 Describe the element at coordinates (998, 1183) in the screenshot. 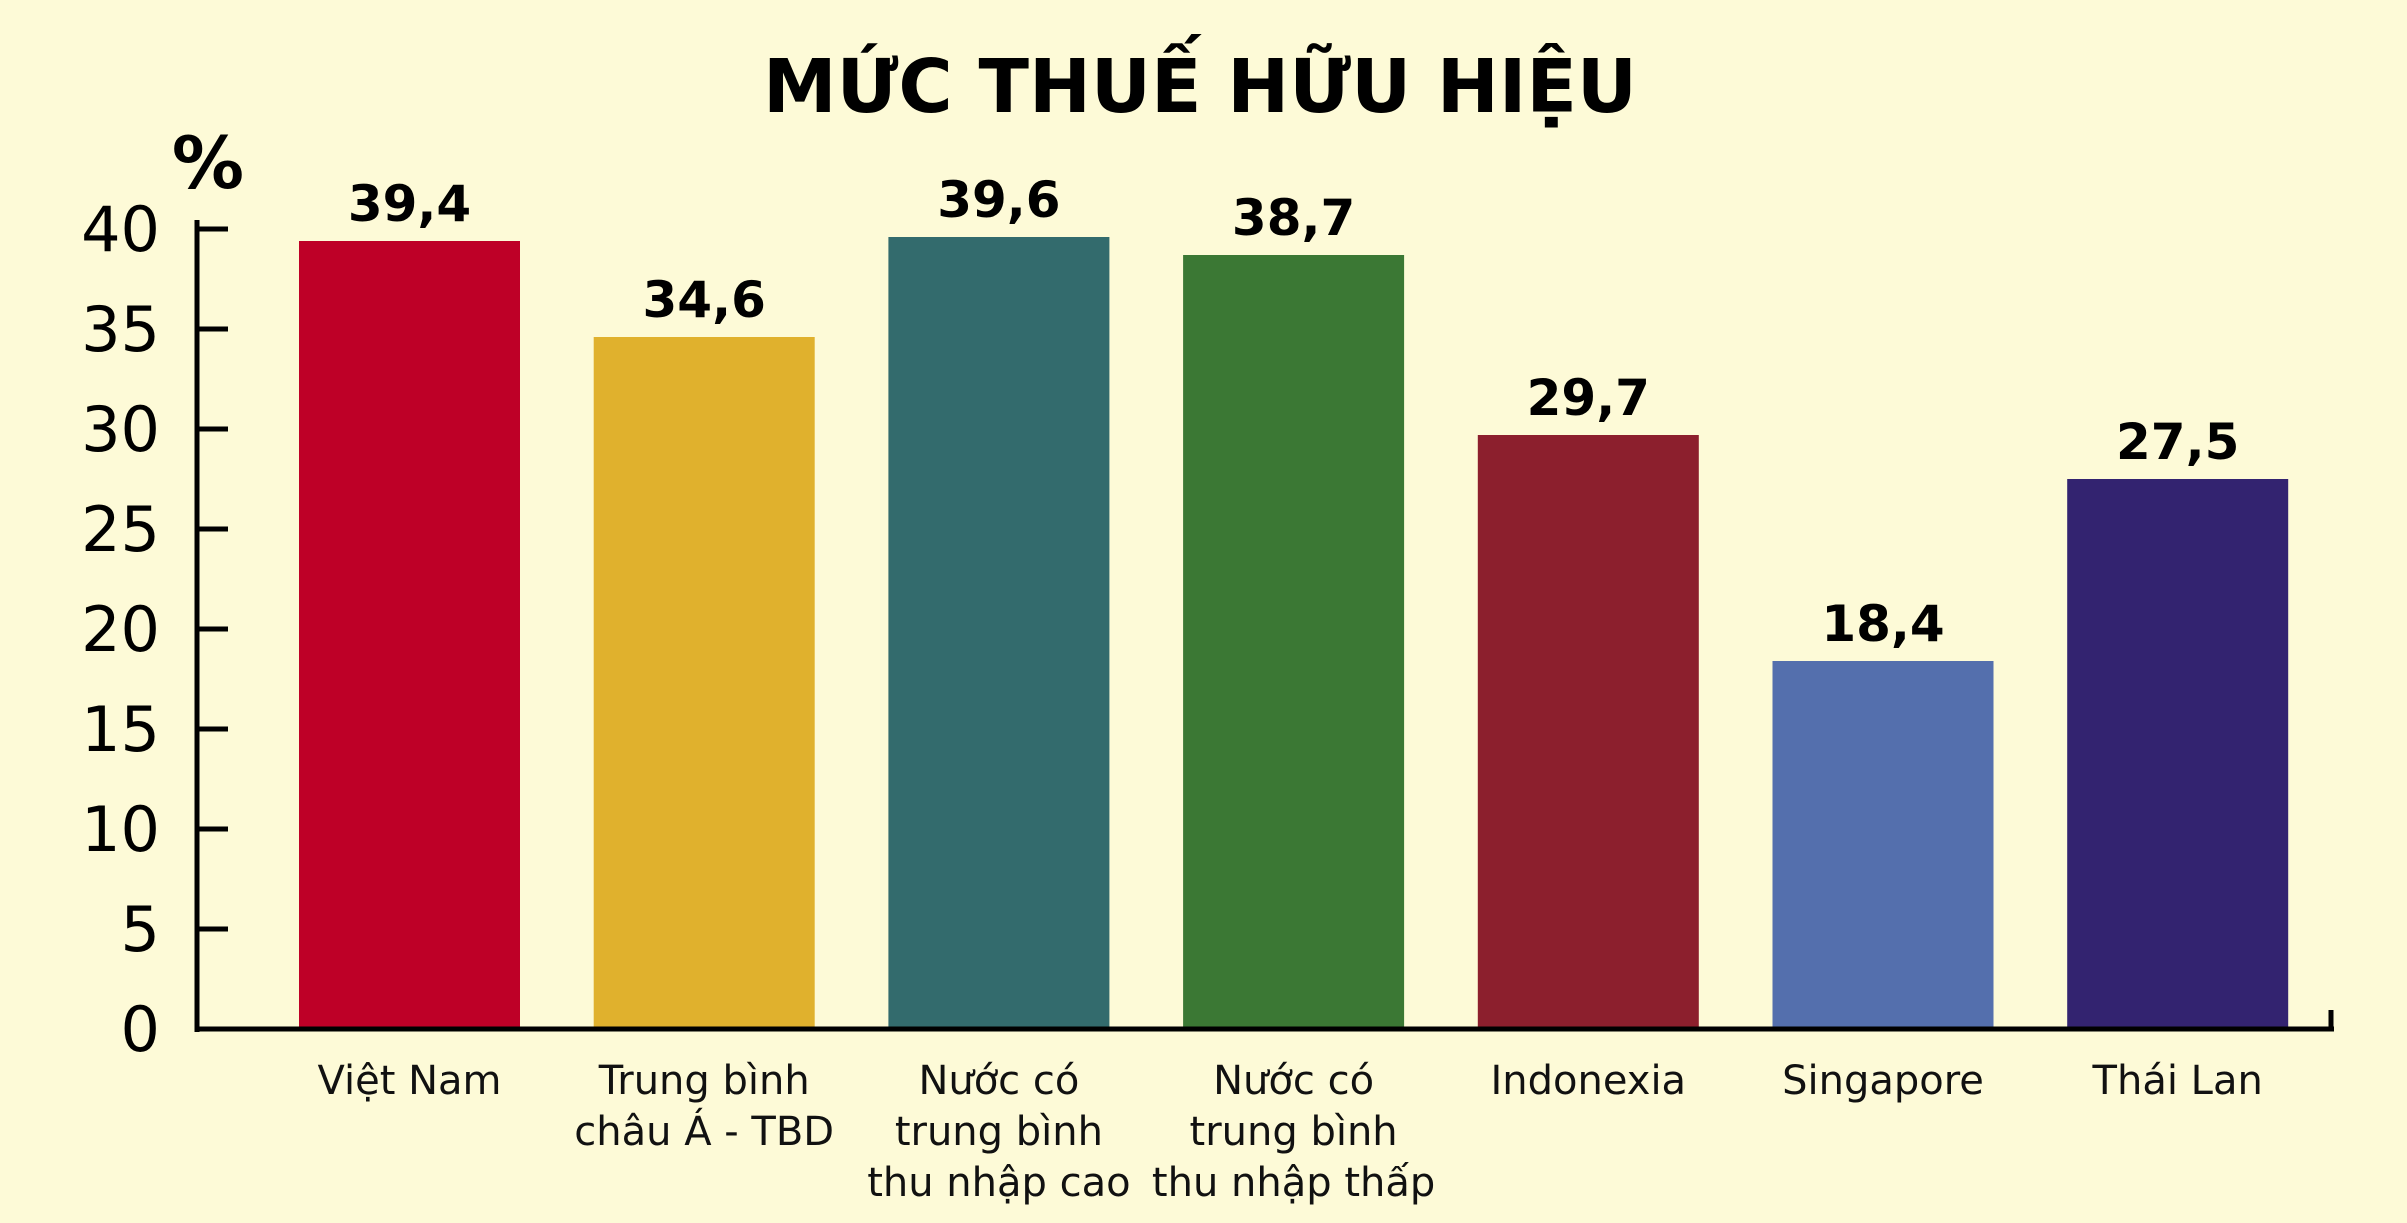

I see `category-label: thu nhập cao` at that location.